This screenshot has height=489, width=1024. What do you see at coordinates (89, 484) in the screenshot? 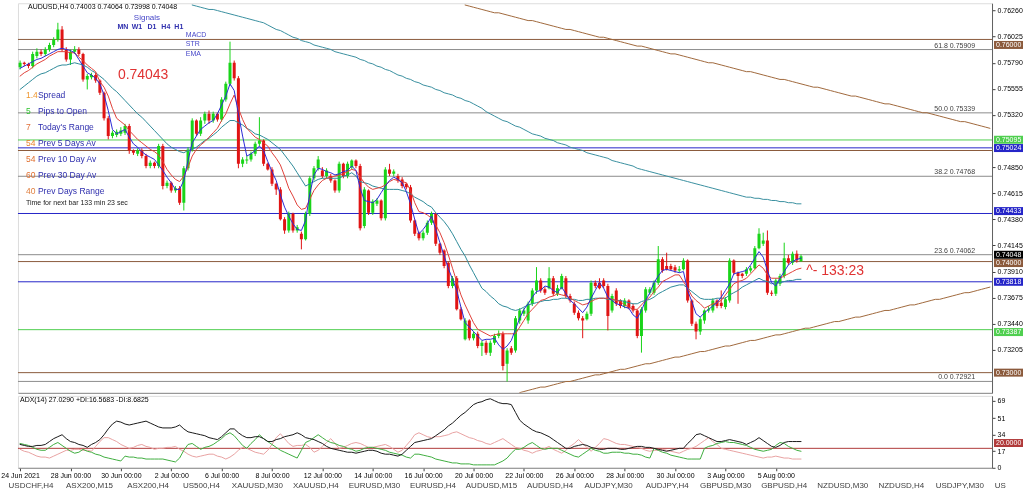
I see `text: ASX200,M15` at bounding box center [89, 484].